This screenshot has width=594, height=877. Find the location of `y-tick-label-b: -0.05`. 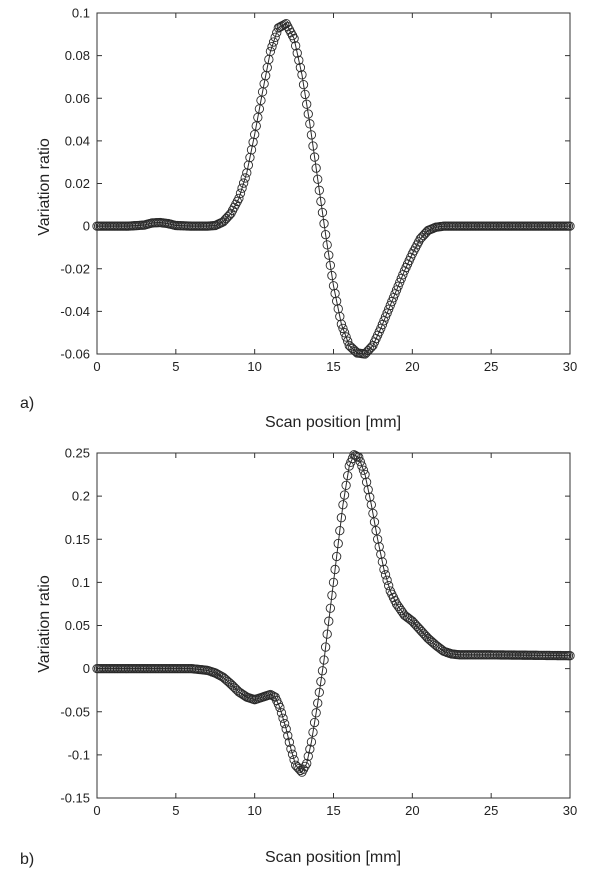

y-tick-label-b: -0.05 is located at coordinates (75, 711).